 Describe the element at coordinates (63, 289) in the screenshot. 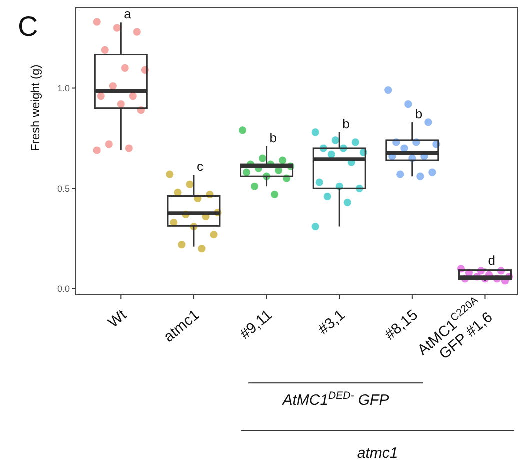

I see `y-tick-label: 0.0` at that location.